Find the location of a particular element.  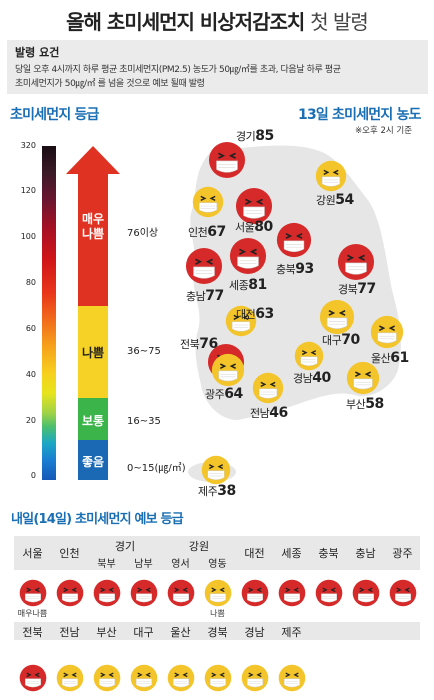

map-note: ※오후 2시 기준 is located at coordinates (384, 131).